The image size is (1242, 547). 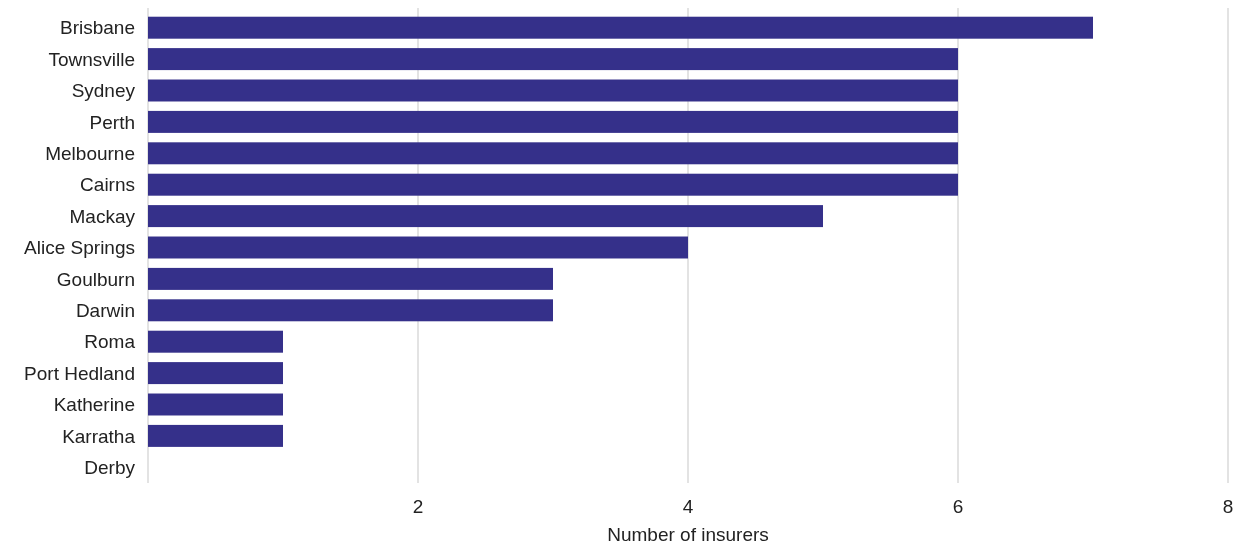 What do you see at coordinates (97, 28) in the screenshot?
I see `y-tick-label: Brisbane` at bounding box center [97, 28].